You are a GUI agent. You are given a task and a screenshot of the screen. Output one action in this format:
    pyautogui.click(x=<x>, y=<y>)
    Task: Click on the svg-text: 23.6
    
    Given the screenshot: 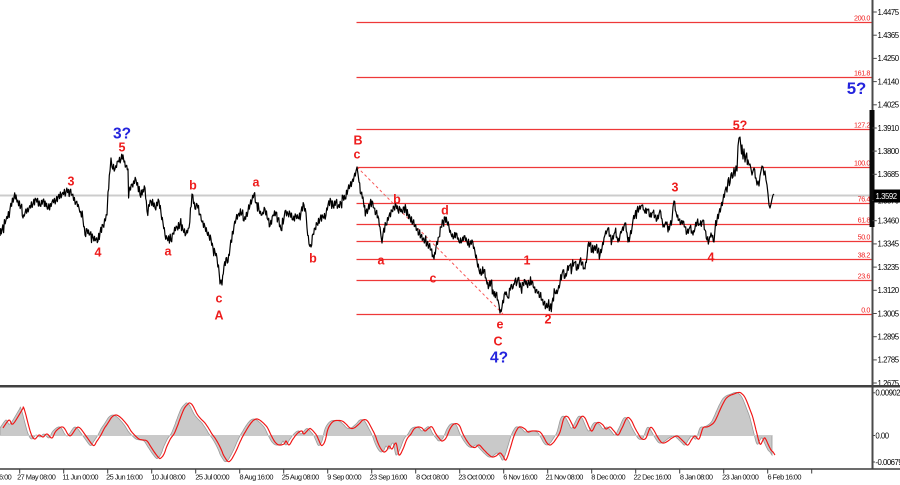 What is the action you would take?
    pyautogui.click(x=864, y=276)
    